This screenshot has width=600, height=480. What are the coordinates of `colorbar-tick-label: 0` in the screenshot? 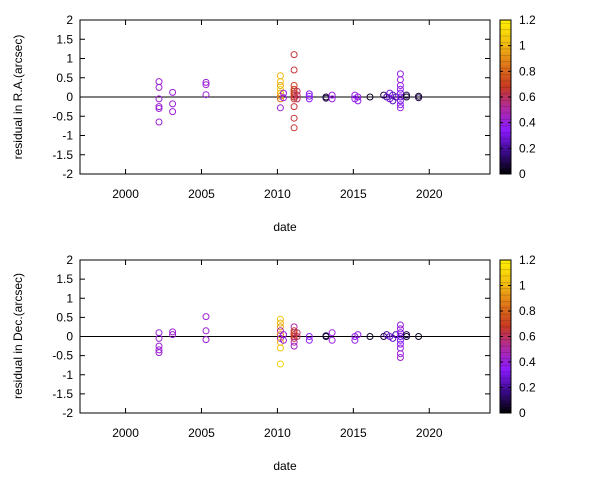 It's located at (522, 174).